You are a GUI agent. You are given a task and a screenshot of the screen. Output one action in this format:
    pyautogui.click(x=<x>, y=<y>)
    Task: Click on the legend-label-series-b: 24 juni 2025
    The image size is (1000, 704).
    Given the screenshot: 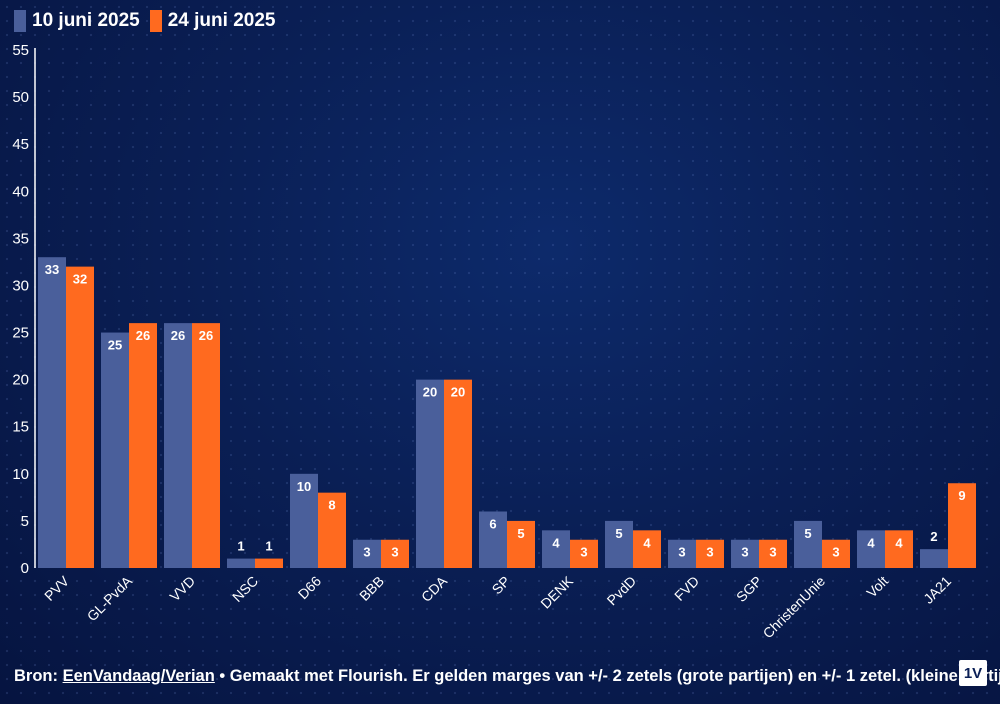 What is the action you would take?
    pyautogui.click(x=221, y=20)
    